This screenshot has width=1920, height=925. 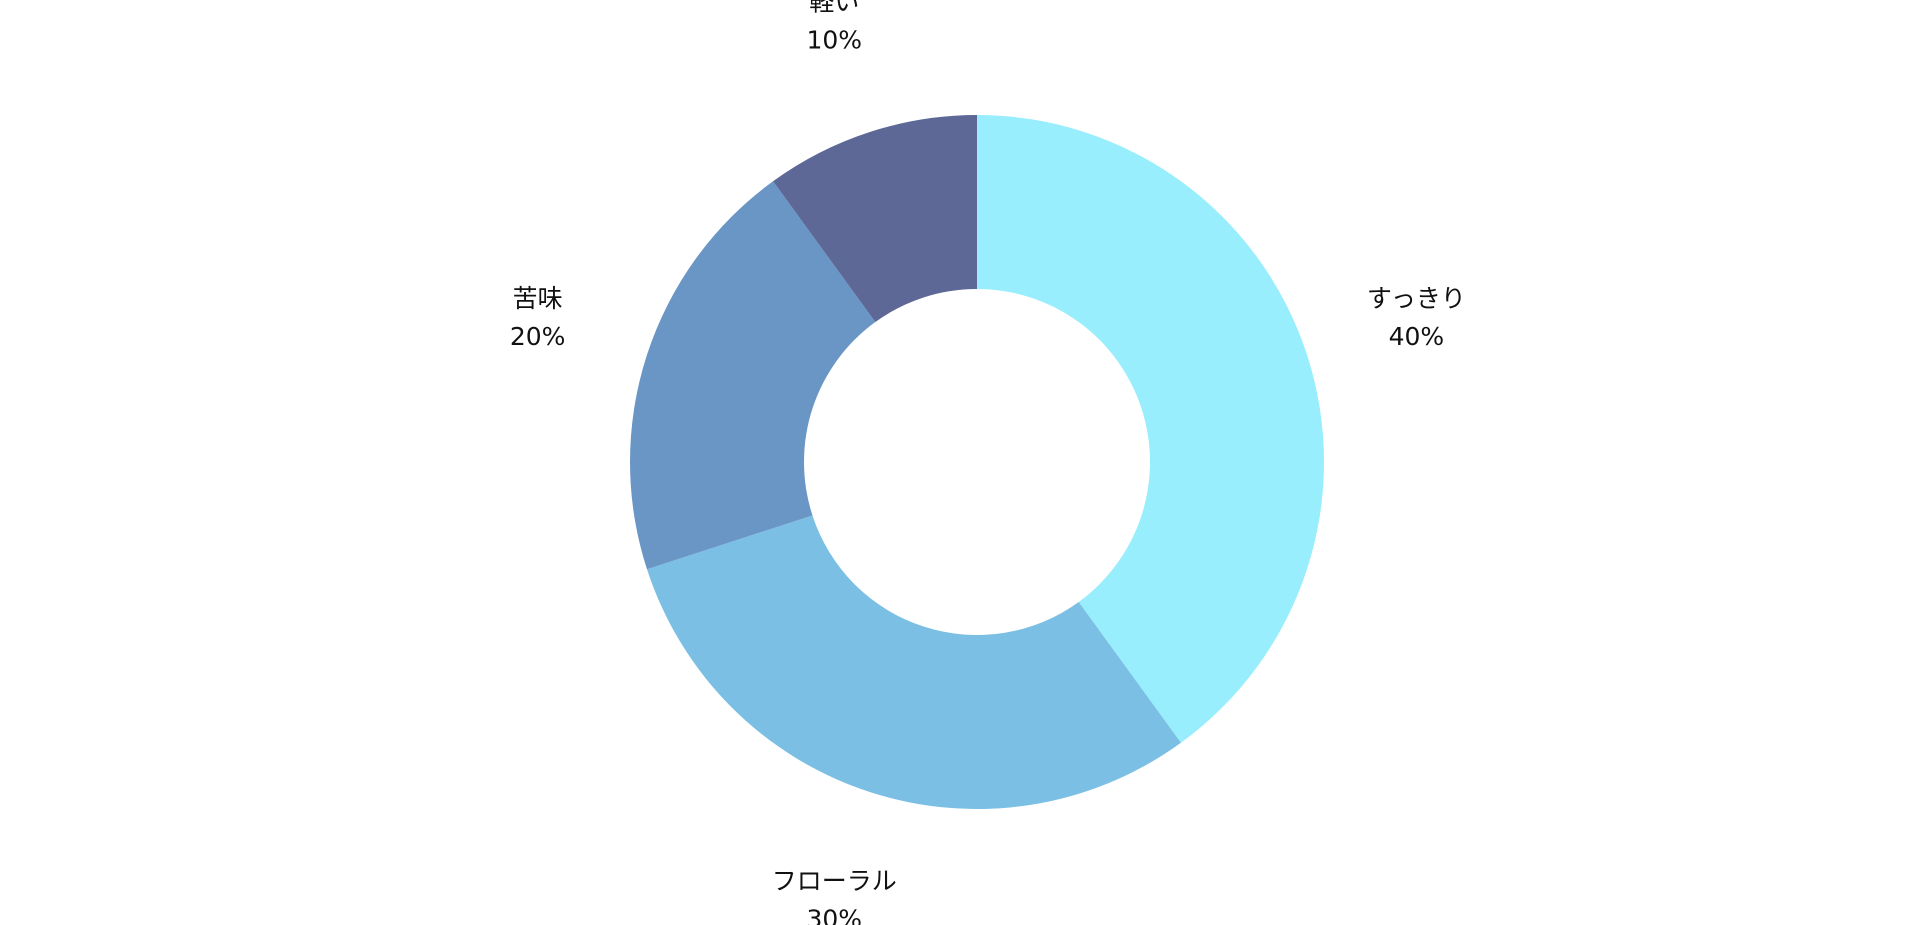 I want to click on segment-value-label: 40%, so click(x=1417, y=336).